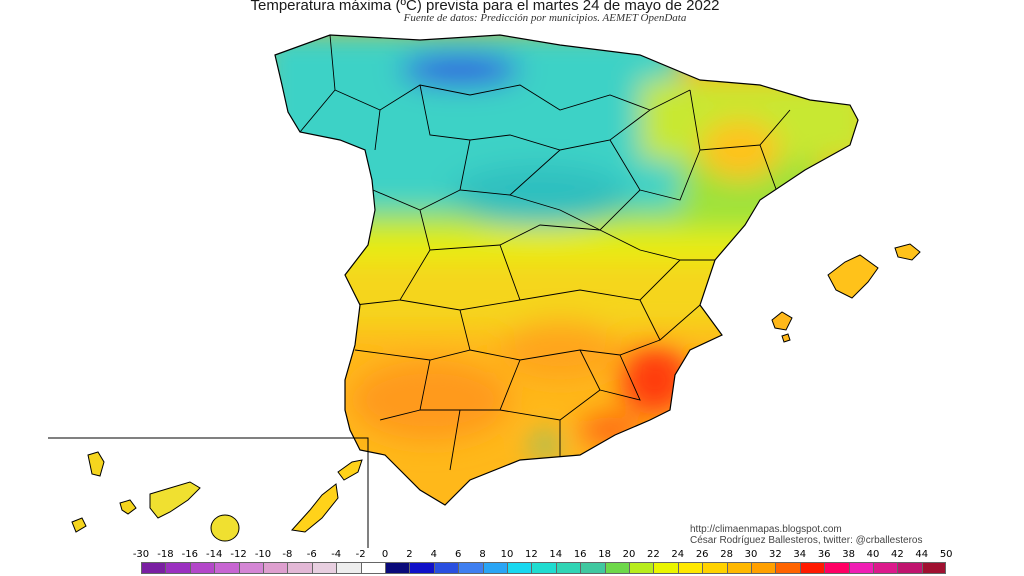 The height and width of the screenshot is (576, 1024). What do you see at coordinates (175, 500) in the screenshot?
I see `tenerife` at bounding box center [175, 500].